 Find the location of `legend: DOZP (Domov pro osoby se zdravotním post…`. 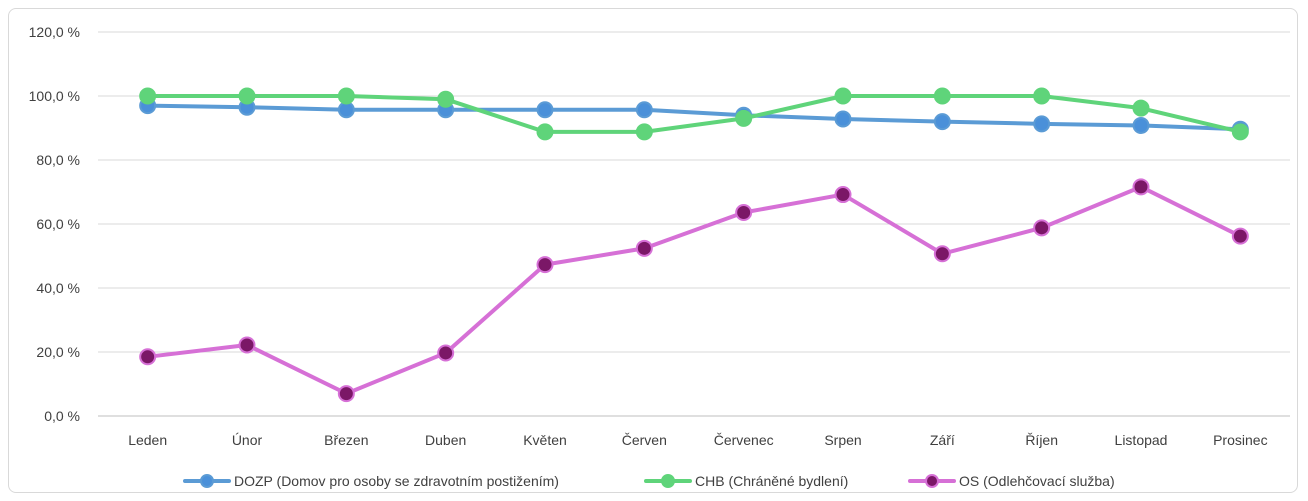

legend: DOZP (Domov pro osoby se zdravotním post… is located at coordinates (650, 481).